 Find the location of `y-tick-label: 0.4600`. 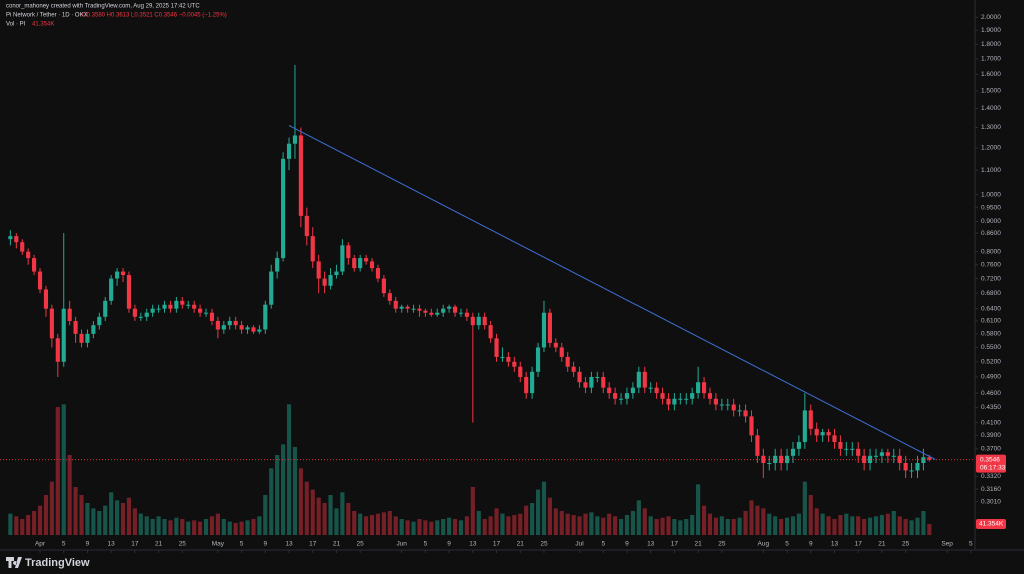

y-tick-label: 0.4600 is located at coordinates (991, 393).